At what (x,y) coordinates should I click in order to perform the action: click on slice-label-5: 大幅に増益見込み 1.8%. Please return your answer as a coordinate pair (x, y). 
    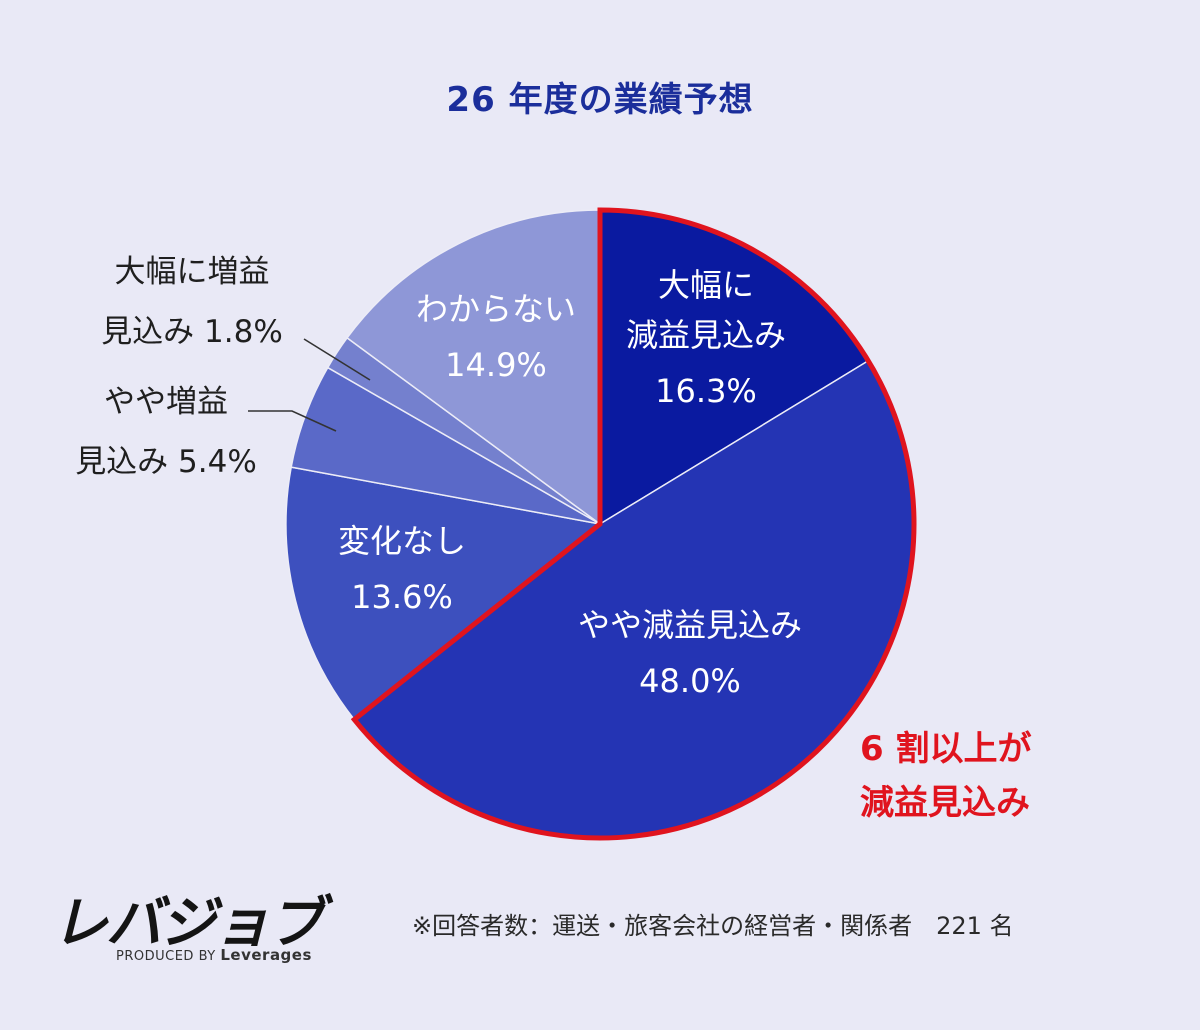
    Looking at the image, I should click on (192, 302).